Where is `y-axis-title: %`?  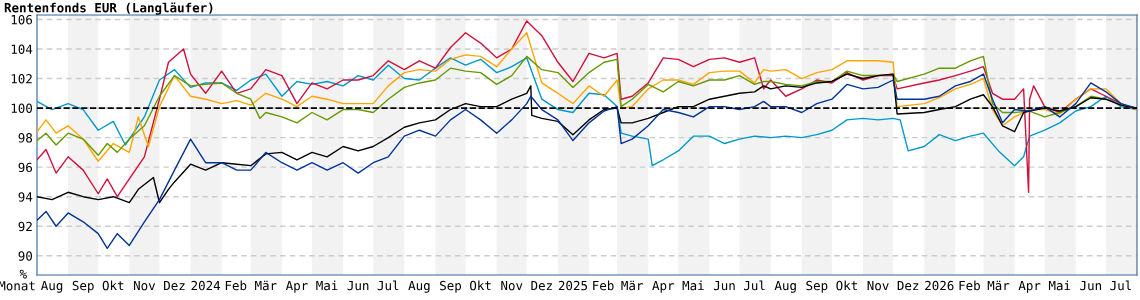 y-axis-title: % is located at coordinates (23, 274).